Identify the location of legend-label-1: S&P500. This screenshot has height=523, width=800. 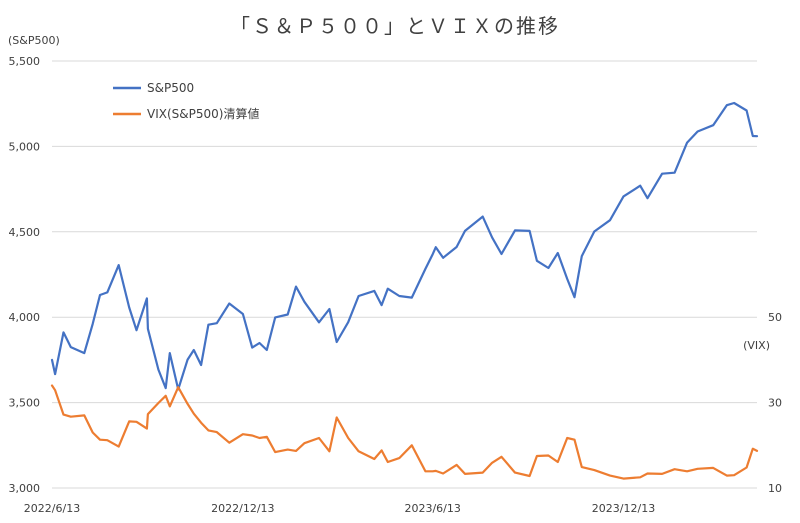
(170, 88).